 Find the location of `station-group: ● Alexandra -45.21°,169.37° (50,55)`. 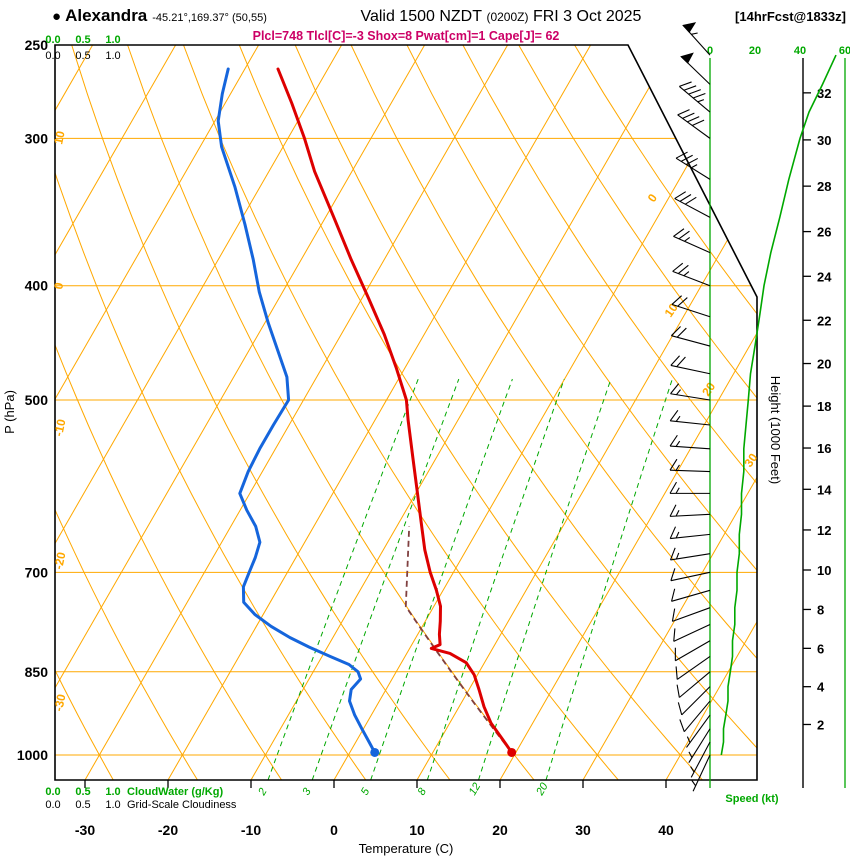

station-group: ● Alexandra -45.21°,169.37° (50,55) is located at coordinates (159, 16).